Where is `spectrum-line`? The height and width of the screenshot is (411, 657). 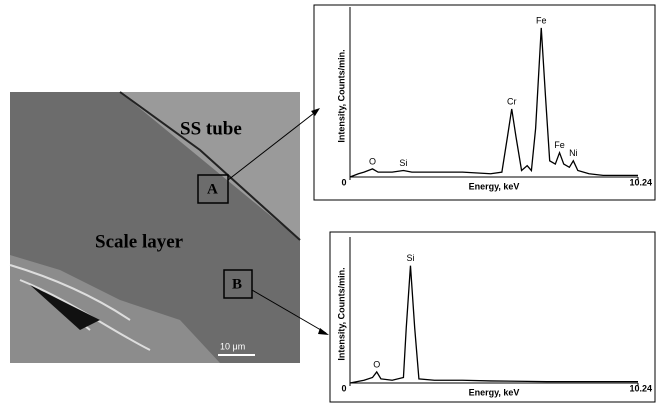
spectrum-line is located at coordinates (493, 324).